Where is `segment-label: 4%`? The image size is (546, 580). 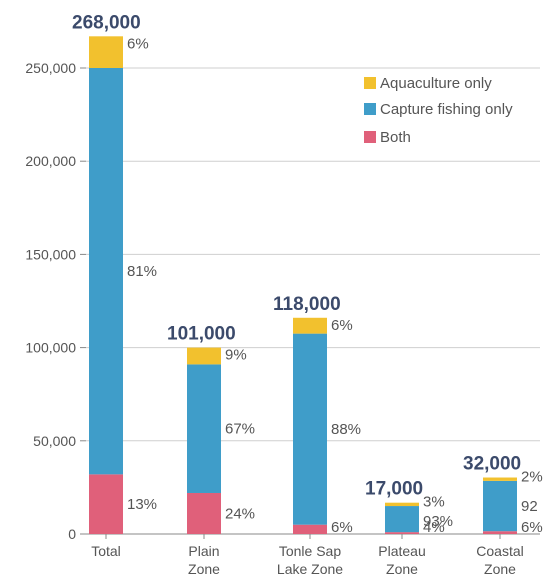 segment-label: 4% is located at coordinates (434, 527).